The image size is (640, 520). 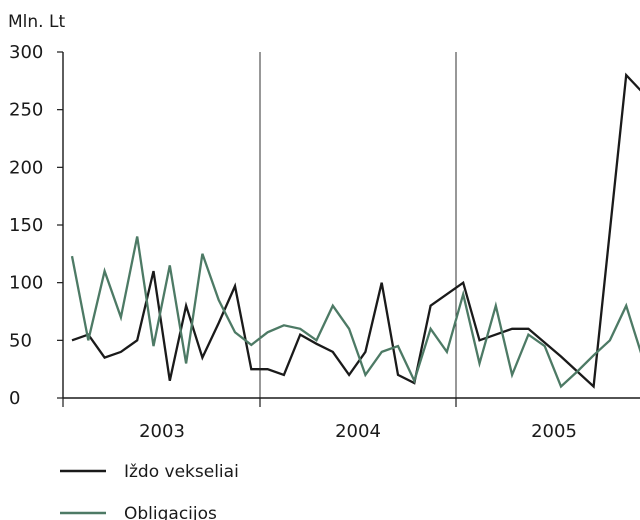 What do you see at coordinates (554, 431) in the screenshot?
I see `x-tick-label: 2005` at bounding box center [554, 431].